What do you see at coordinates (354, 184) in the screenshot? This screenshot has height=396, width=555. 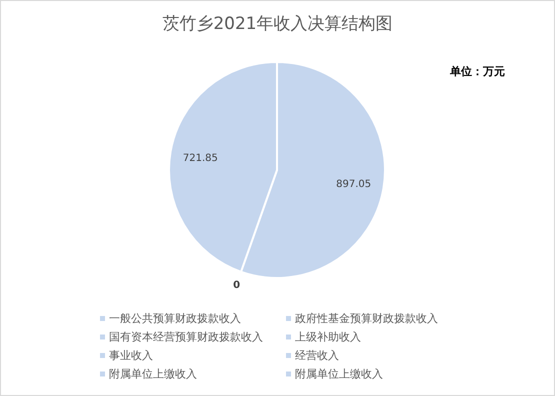 I see `data-label: 897.05` at bounding box center [354, 184].